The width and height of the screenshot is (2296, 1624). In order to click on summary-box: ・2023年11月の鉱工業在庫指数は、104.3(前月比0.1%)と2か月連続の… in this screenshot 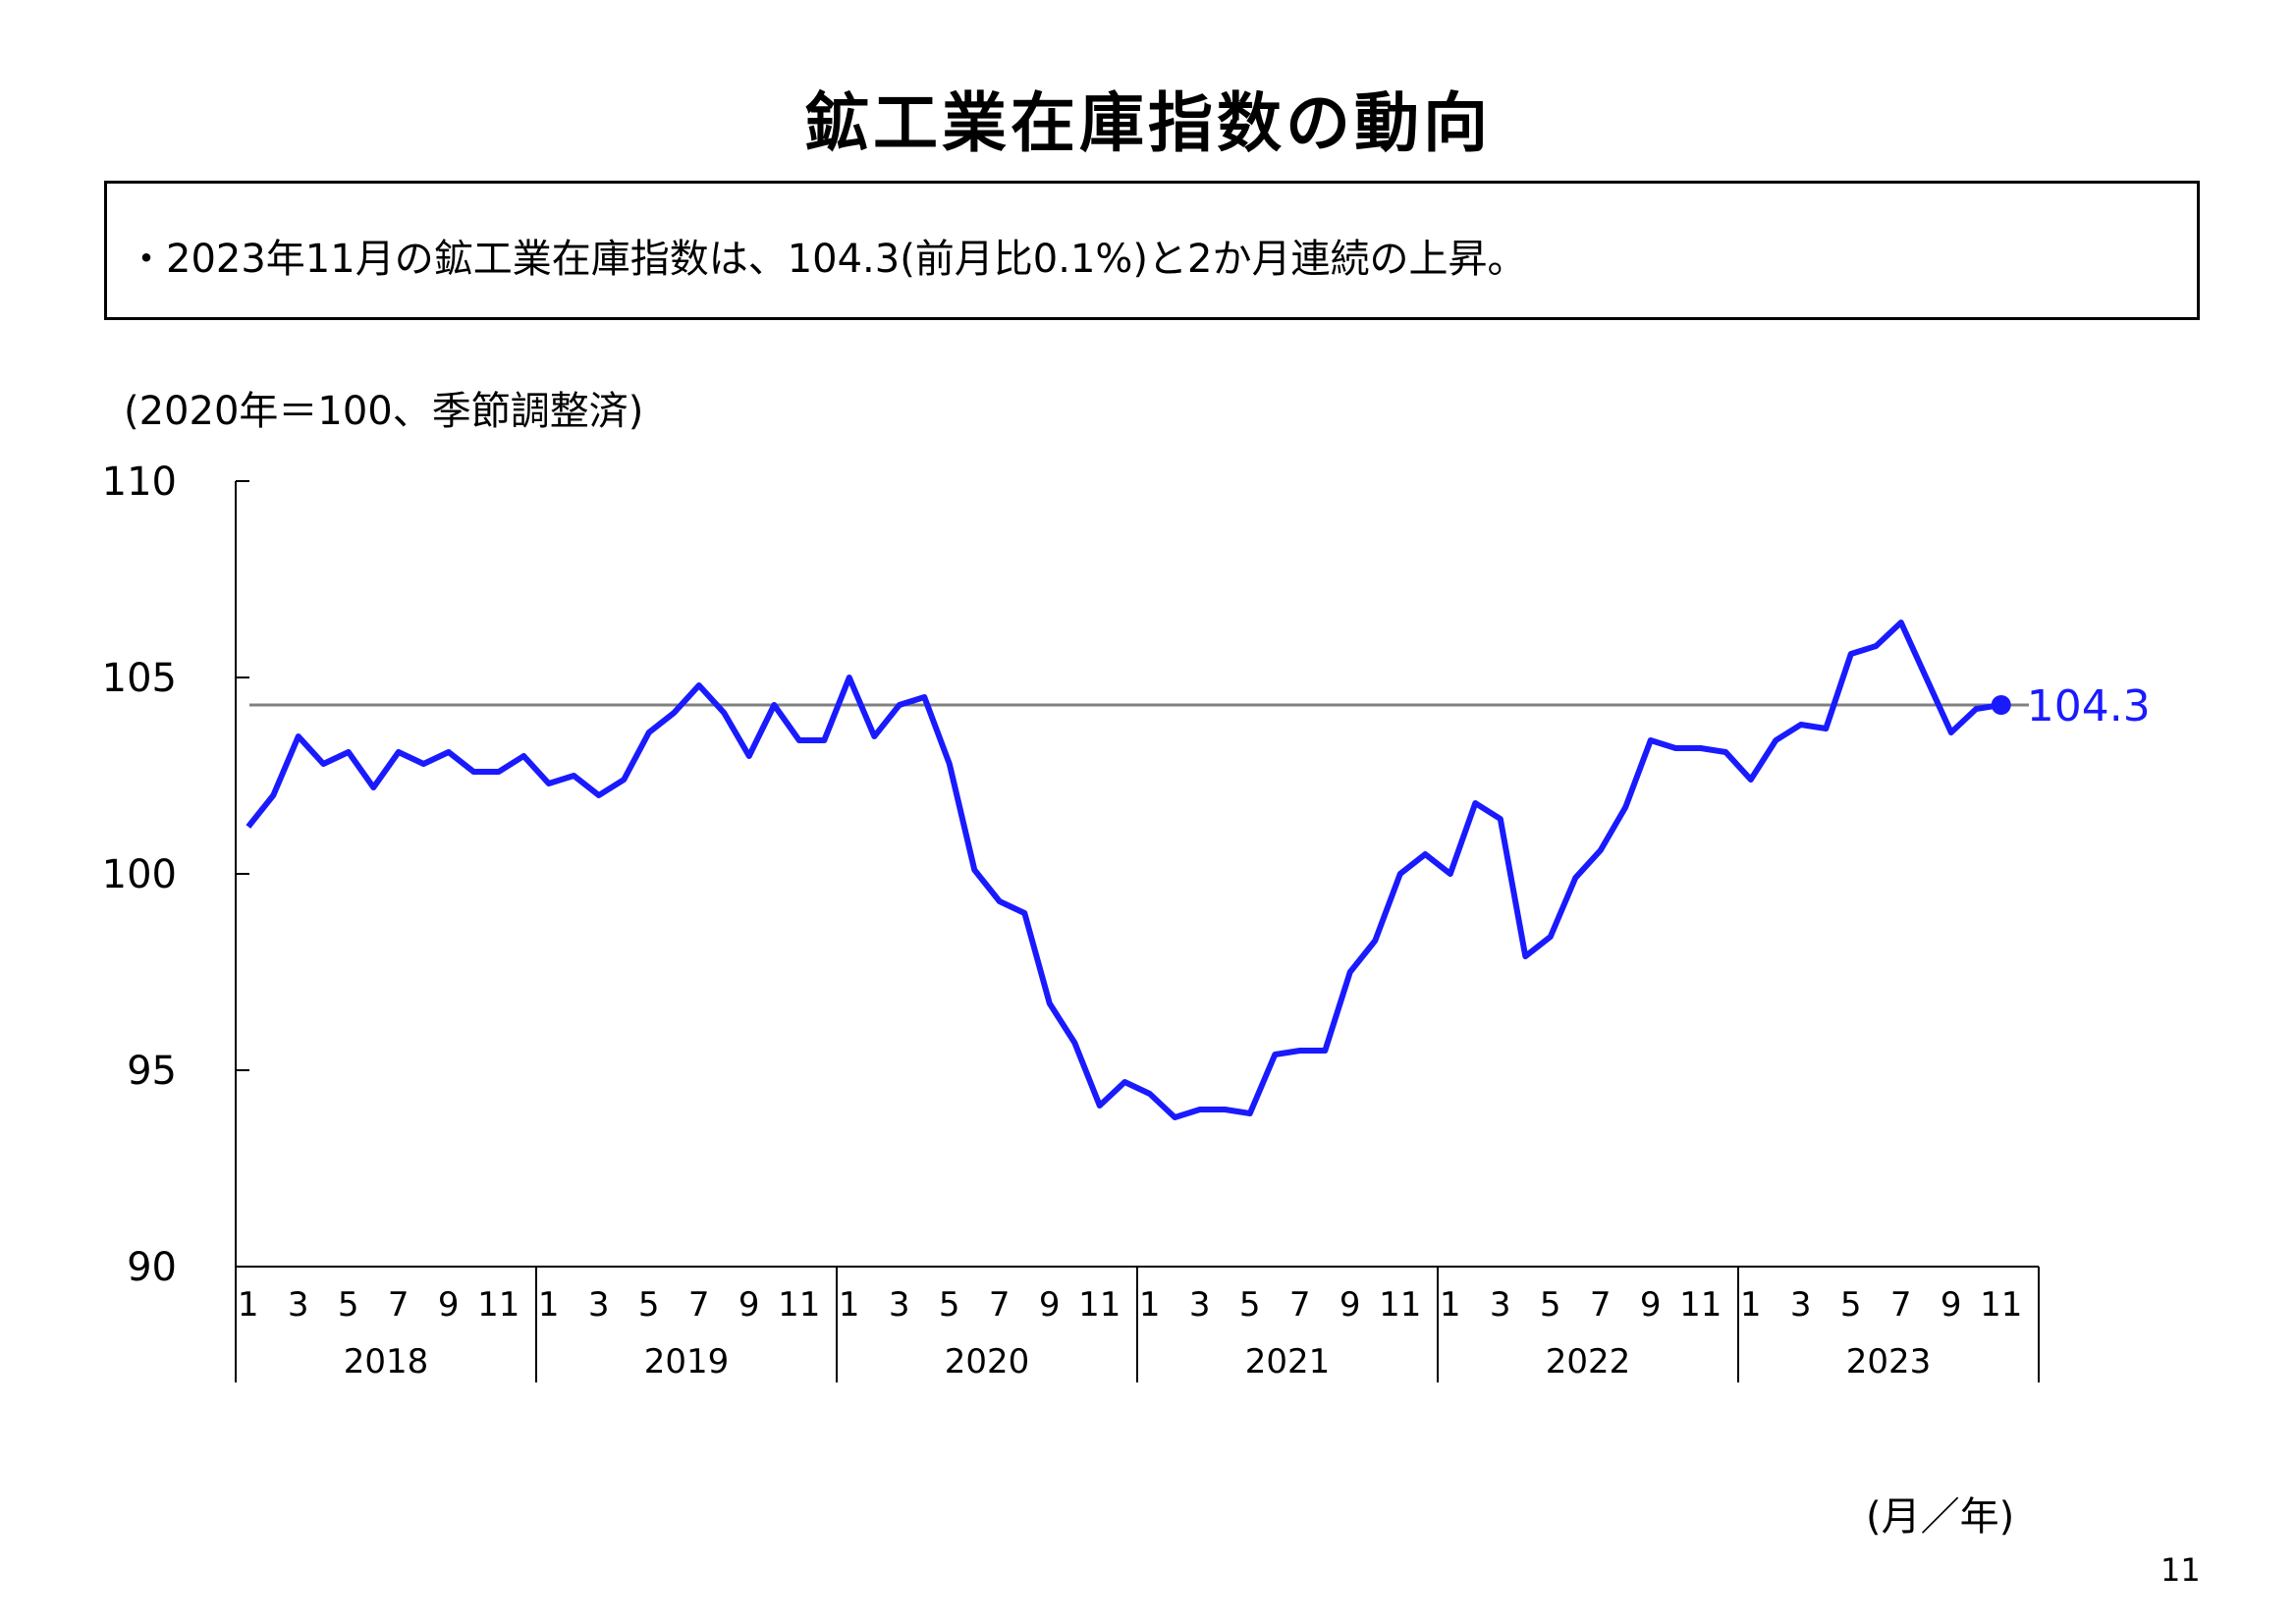, I will do `click(1152, 250)`.